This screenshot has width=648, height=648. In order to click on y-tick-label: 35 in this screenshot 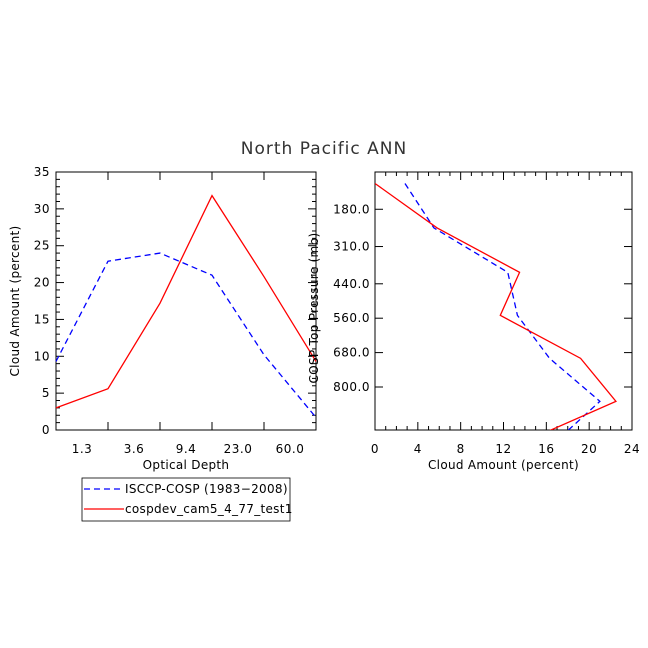, I will do `click(42, 172)`.